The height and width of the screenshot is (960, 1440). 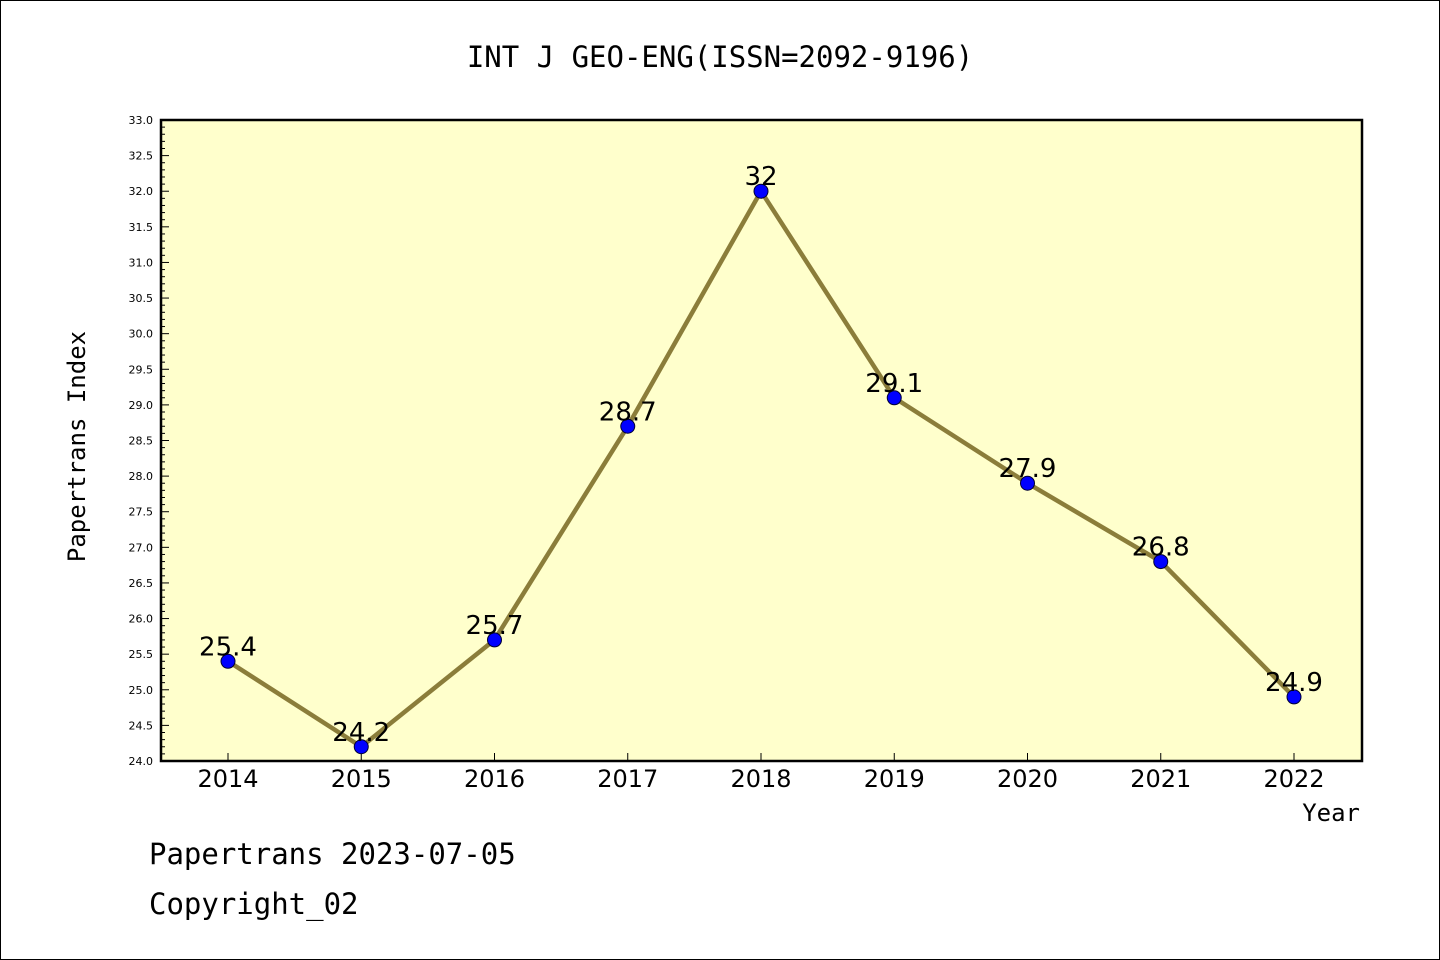 I want to click on x-tick-label: 2018, so click(x=760, y=779).